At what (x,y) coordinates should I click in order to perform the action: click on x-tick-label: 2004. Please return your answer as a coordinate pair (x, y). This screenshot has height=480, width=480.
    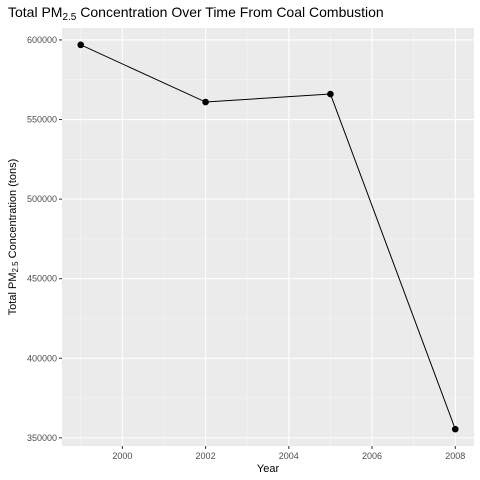
    Looking at the image, I should click on (289, 456).